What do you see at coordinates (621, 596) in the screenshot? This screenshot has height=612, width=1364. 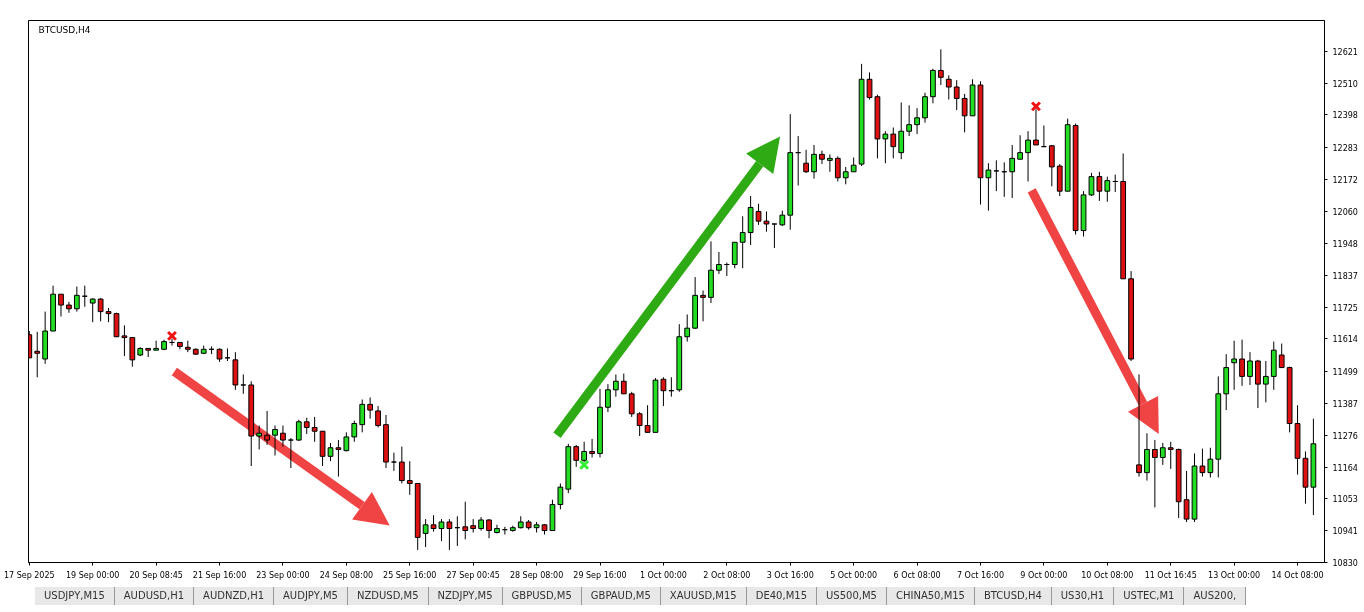 I see `text: GBPAUD,M5` at bounding box center [621, 596].